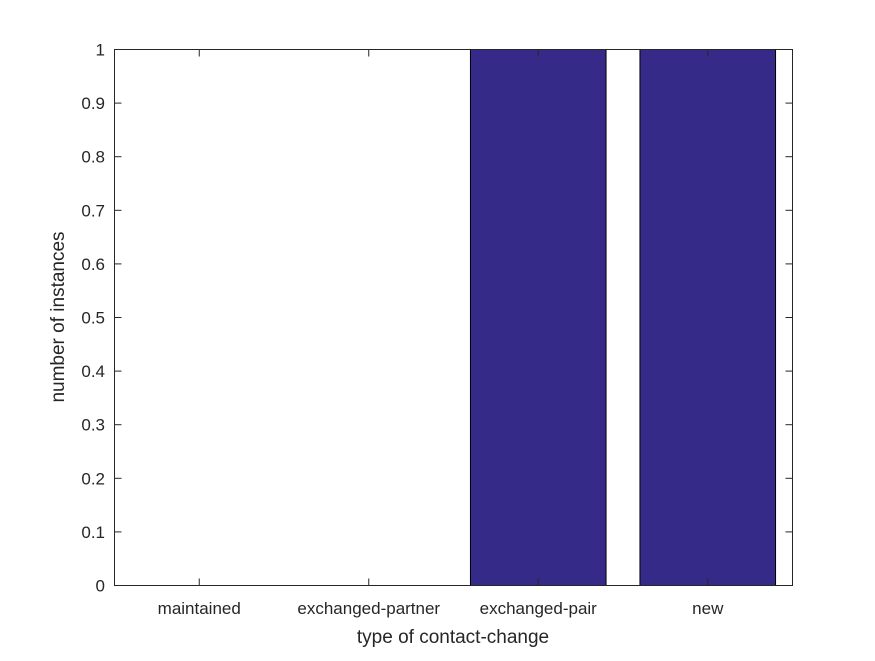 The image size is (875, 661). What do you see at coordinates (100, 586) in the screenshot?
I see `y-tick-label: 0` at bounding box center [100, 586].